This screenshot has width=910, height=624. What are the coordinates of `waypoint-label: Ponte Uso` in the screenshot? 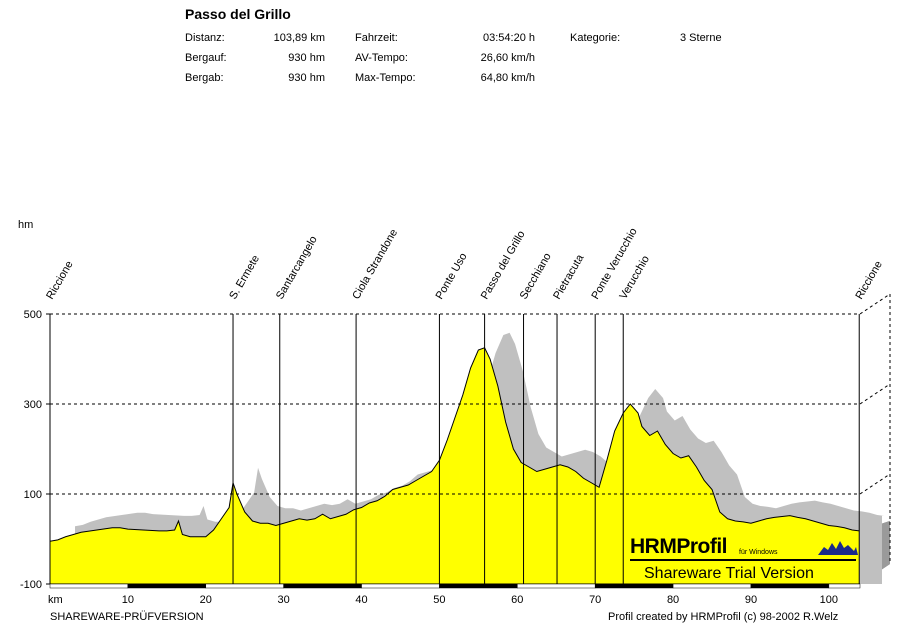 It's located at (452, 276).